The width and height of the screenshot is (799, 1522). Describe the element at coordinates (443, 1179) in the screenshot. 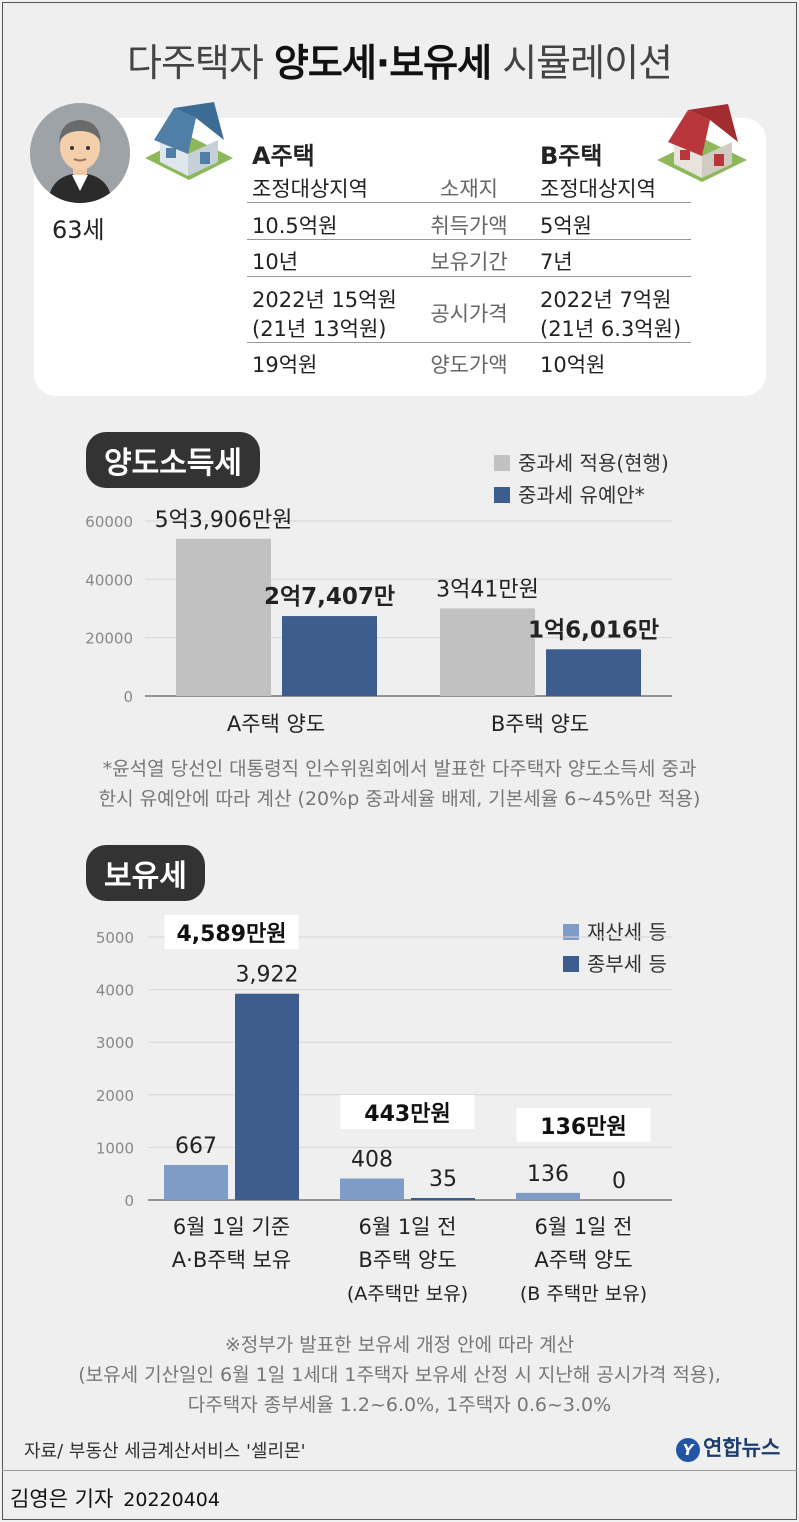

I see `data-label: 35` at that location.